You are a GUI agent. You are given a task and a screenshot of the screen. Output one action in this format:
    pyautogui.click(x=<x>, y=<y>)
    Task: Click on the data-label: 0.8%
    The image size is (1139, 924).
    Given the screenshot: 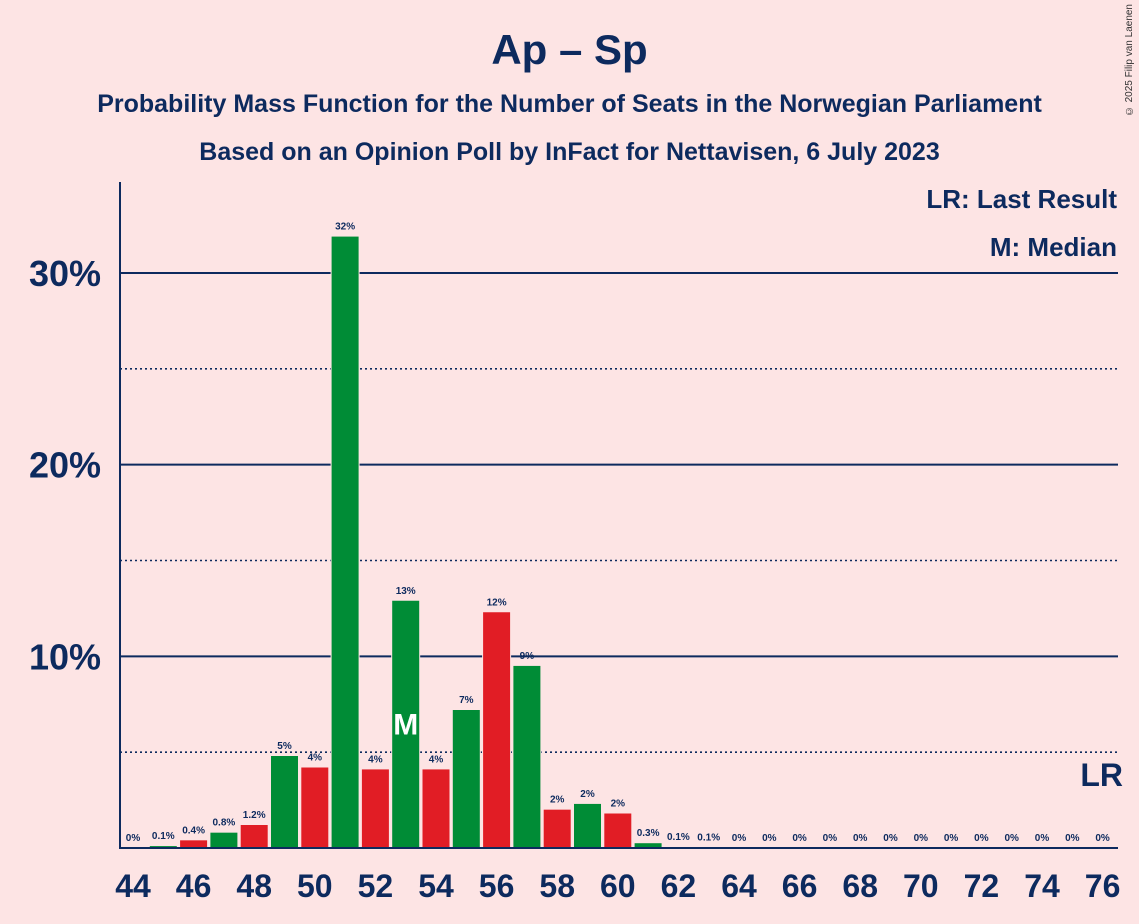 What is the action you would take?
    pyautogui.click(x=224, y=823)
    